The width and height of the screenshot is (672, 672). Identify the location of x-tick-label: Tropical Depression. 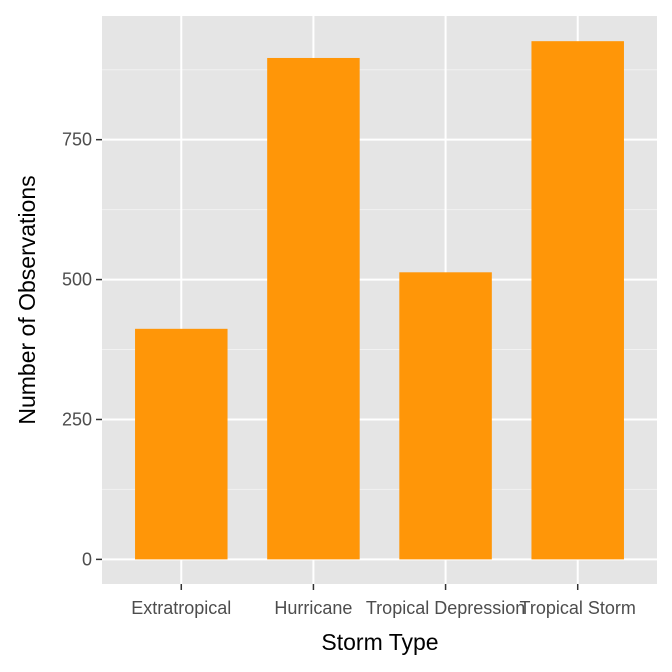
(445, 608).